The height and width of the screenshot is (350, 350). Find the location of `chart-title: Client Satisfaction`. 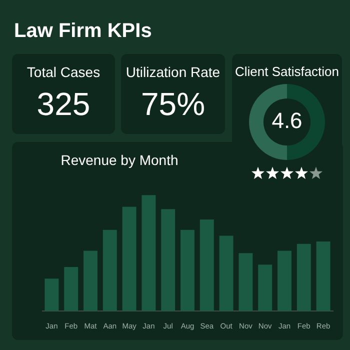

chart-title: Client Satisfaction is located at coordinates (287, 71).